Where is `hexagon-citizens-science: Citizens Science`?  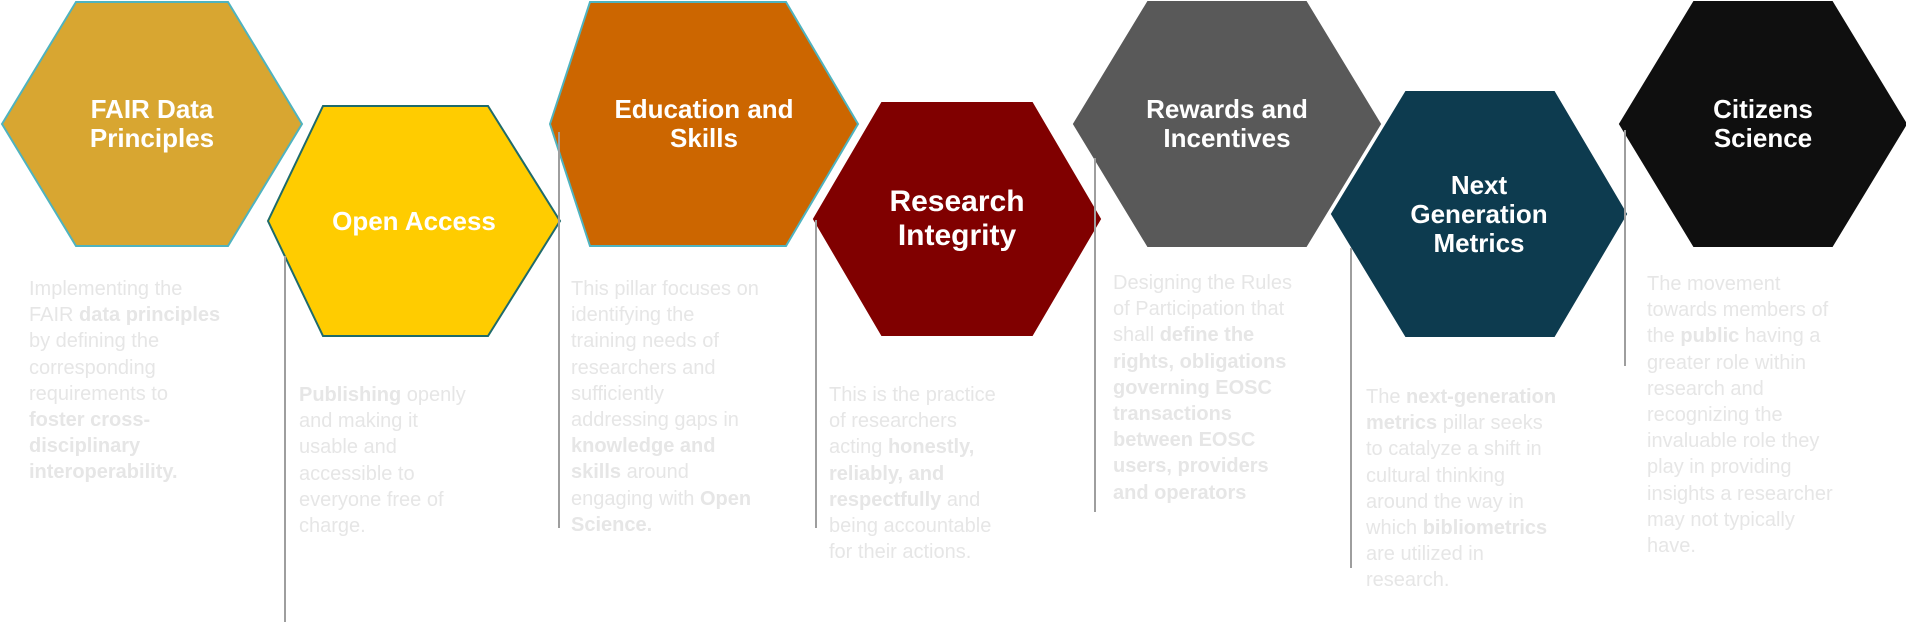 hexagon-citizens-science: Citizens Science is located at coordinates (1762, 124).